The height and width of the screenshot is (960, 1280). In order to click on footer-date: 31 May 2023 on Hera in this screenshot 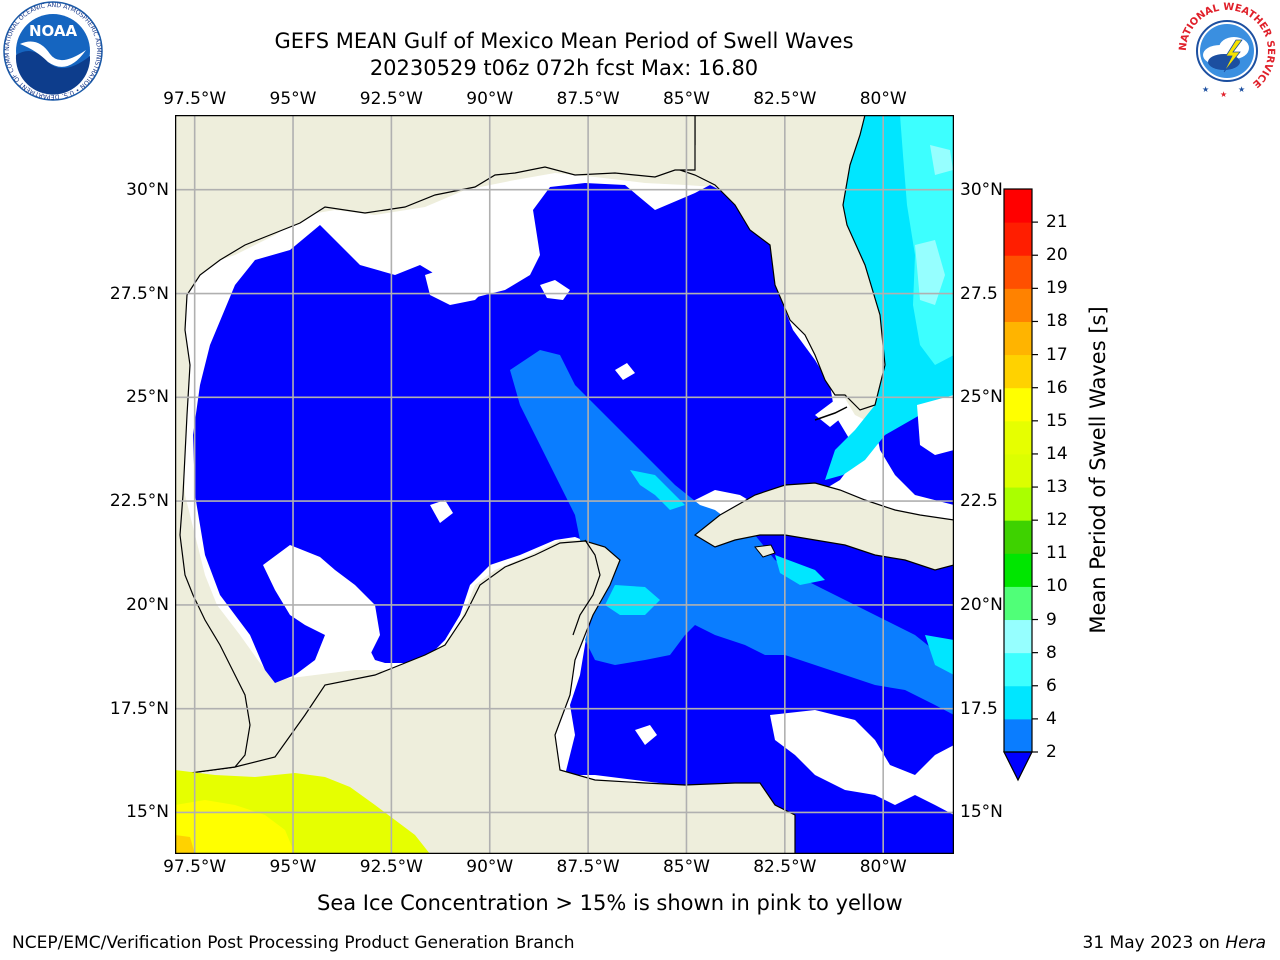, I will do `click(1175, 943)`.